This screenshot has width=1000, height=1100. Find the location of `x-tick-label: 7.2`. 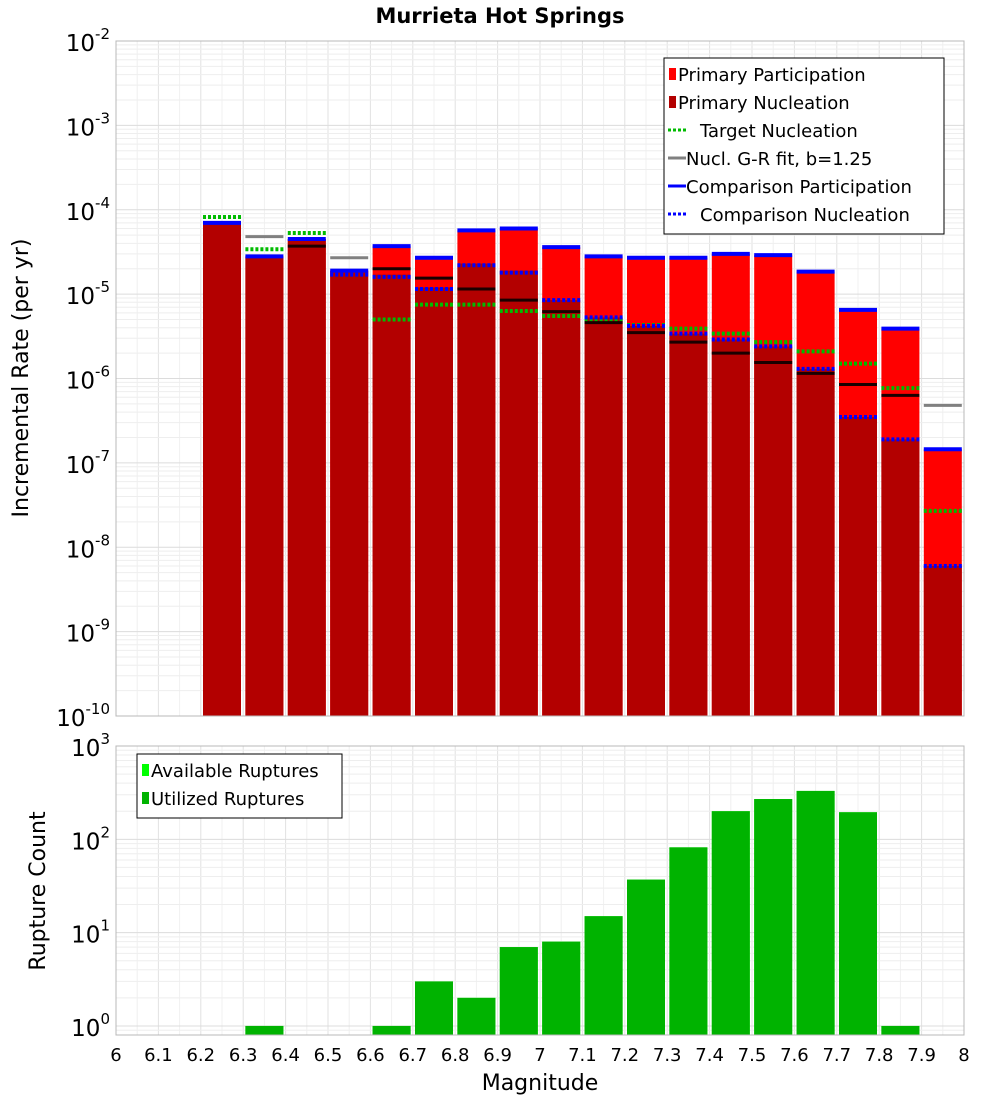

x-tick-label: 7.2 is located at coordinates (624, 1055).